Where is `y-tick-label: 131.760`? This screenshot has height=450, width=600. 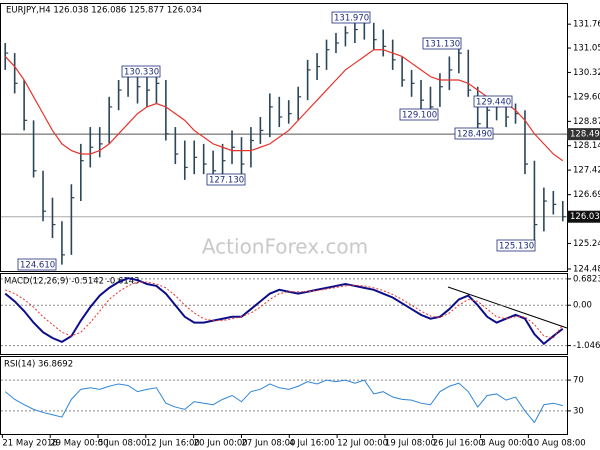
y-tick-label: 131.760 is located at coordinates (586, 25).